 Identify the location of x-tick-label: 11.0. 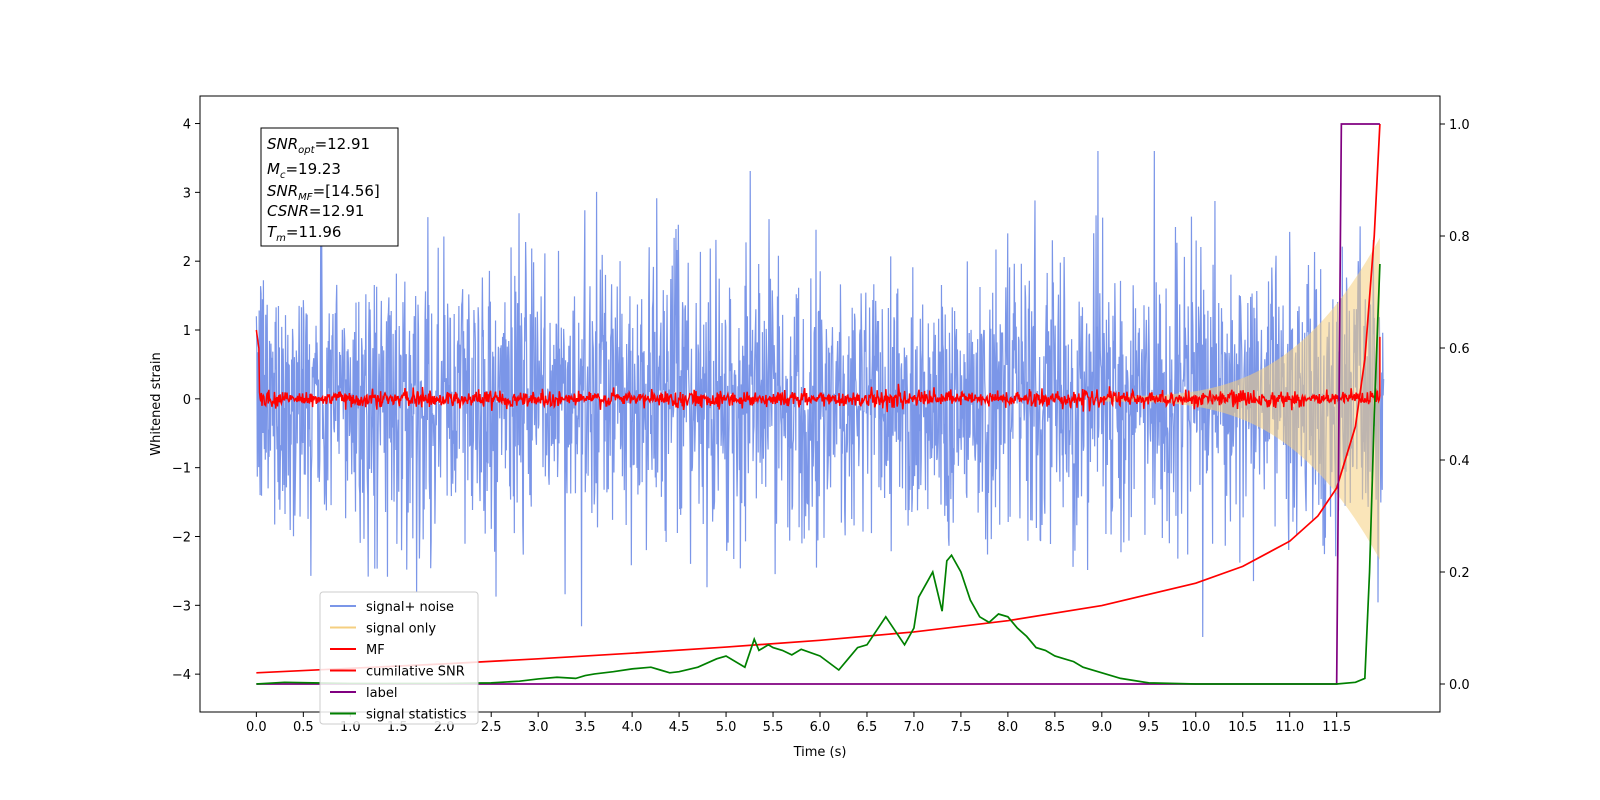
(1289, 727).